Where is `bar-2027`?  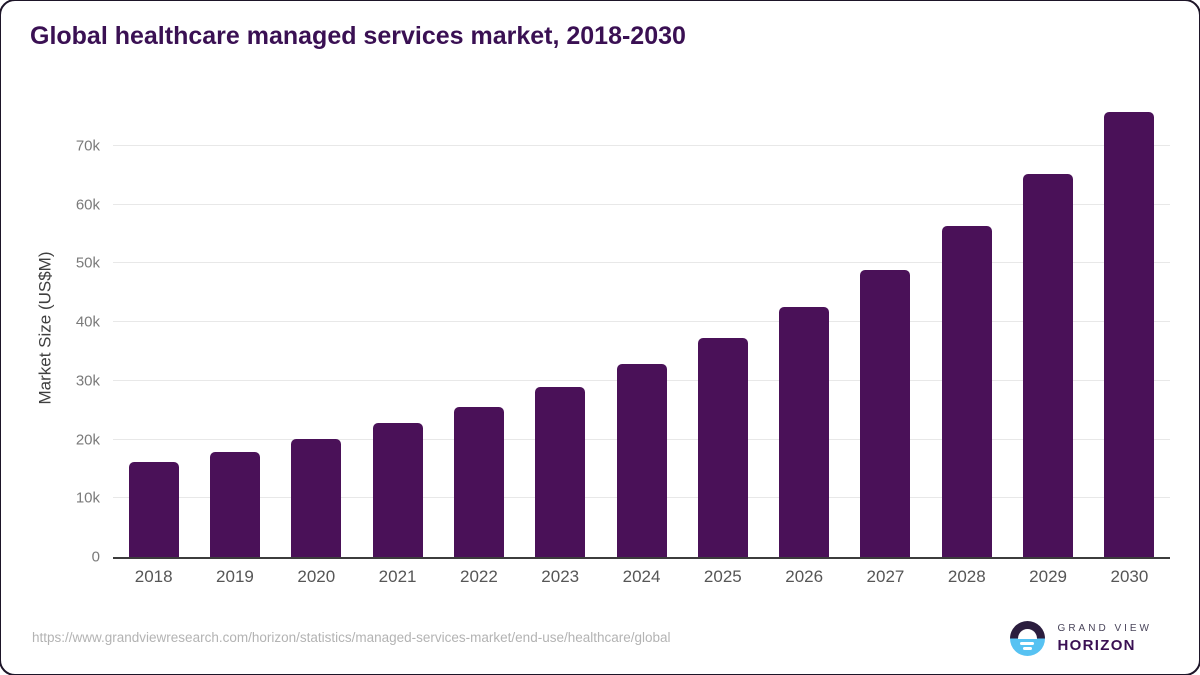
bar-2027 is located at coordinates (885, 413).